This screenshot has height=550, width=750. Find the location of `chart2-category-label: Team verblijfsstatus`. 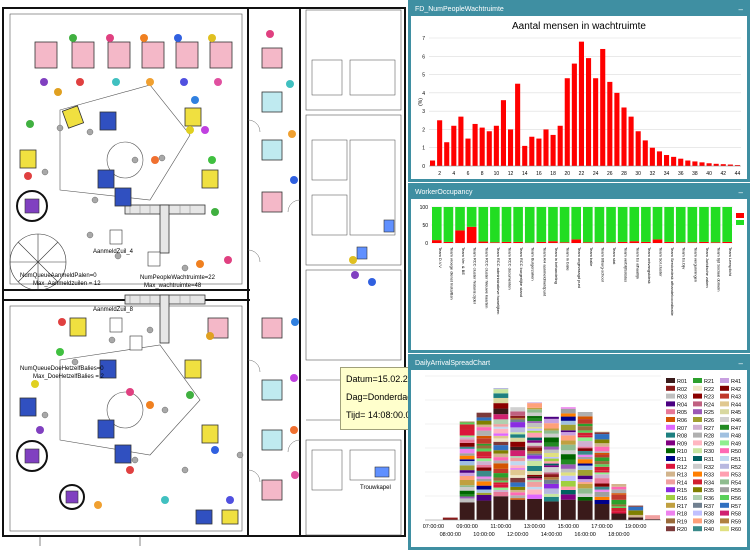

chart2-category-label: Team verblijfsstatus is located at coordinates (626, 264).